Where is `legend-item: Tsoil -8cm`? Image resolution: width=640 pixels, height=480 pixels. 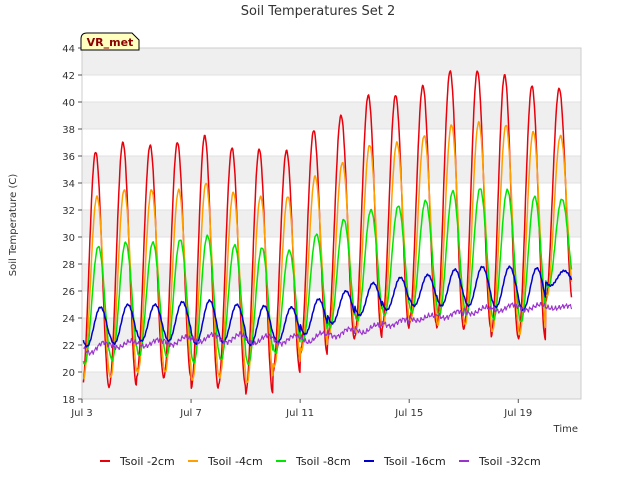 legend-item: Tsoil -8cm is located at coordinates (313, 461).